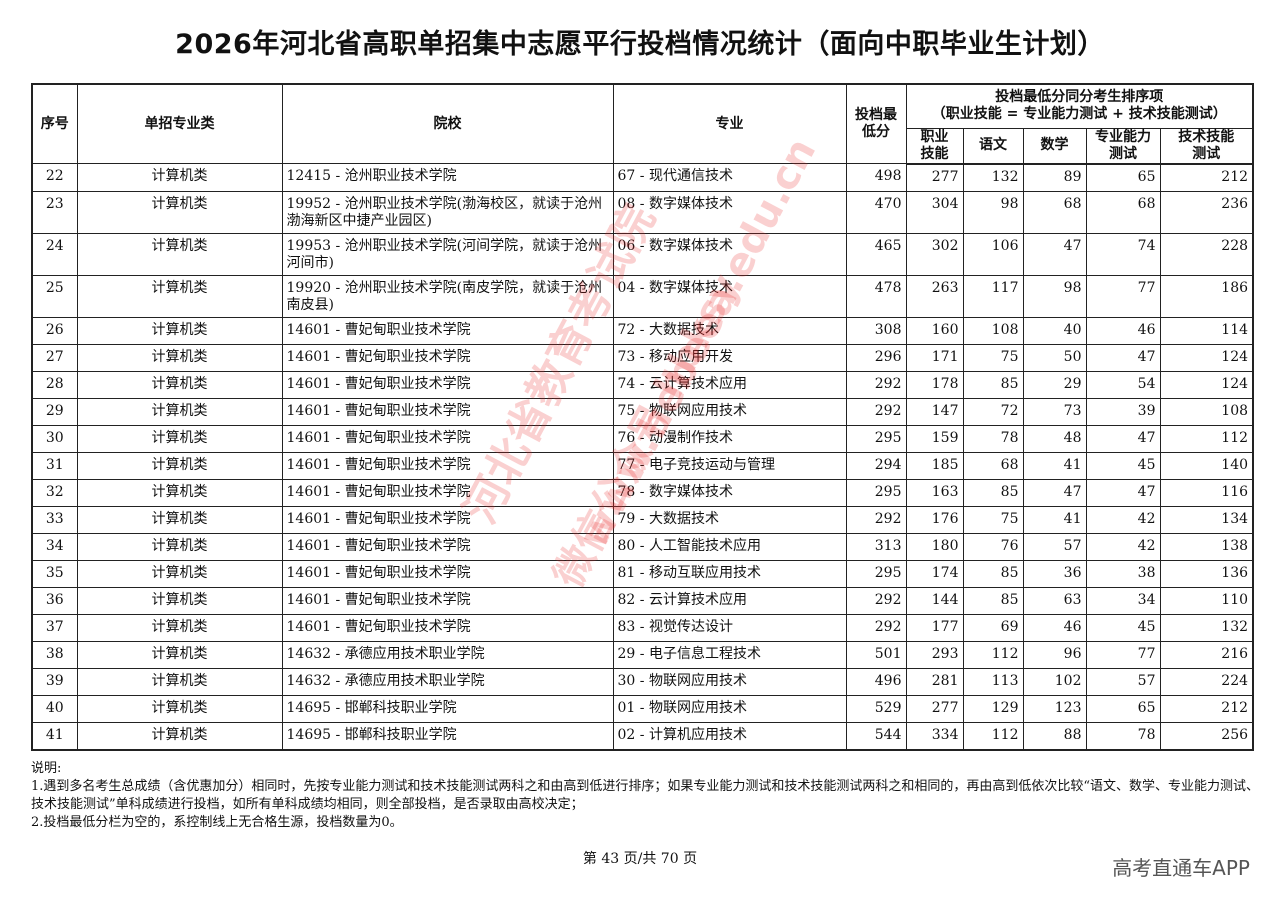 This screenshot has width=1280, height=905. Describe the element at coordinates (729, 573) in the screenshot. I see `cell-major: 81 - 移动互联应用技术` at that location.